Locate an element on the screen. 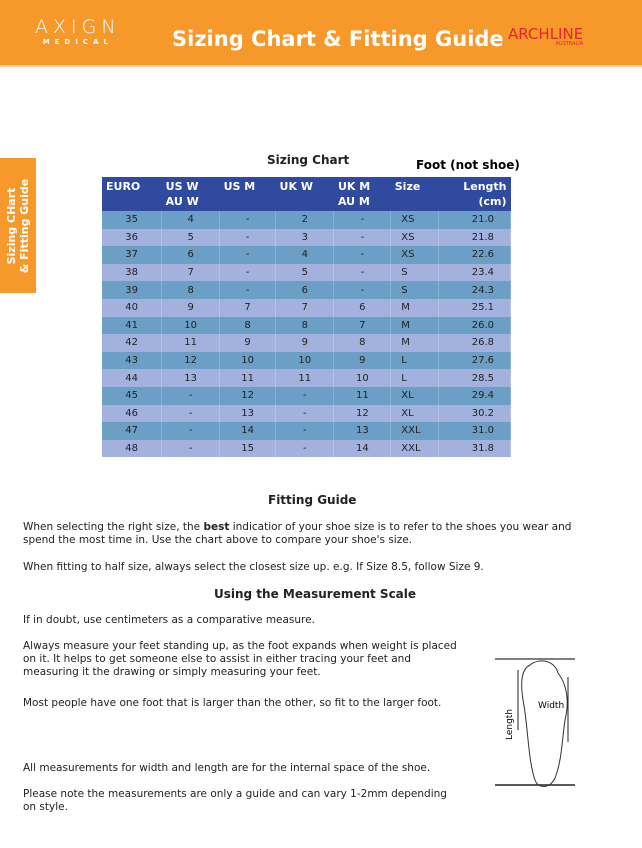  table-cell: 29.4 is located at coordinates (475, 395).